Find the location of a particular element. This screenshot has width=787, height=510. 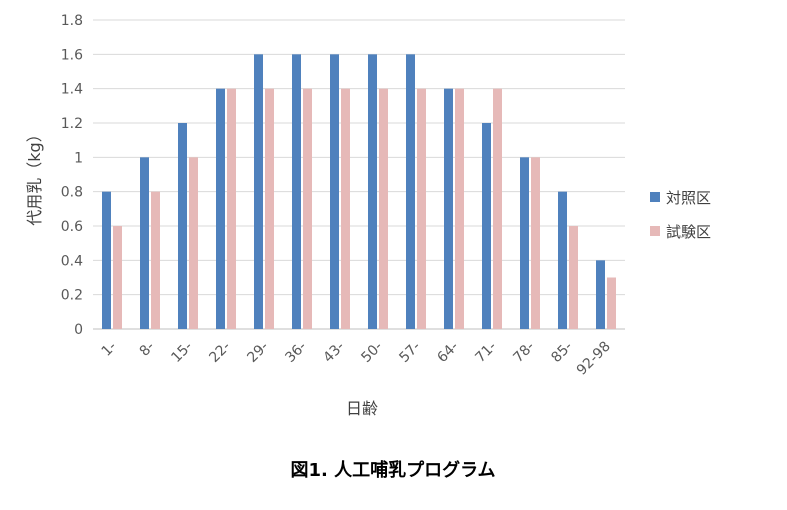

y-axis-label: 代用乳（kg） is located at coordinates (34, 175).